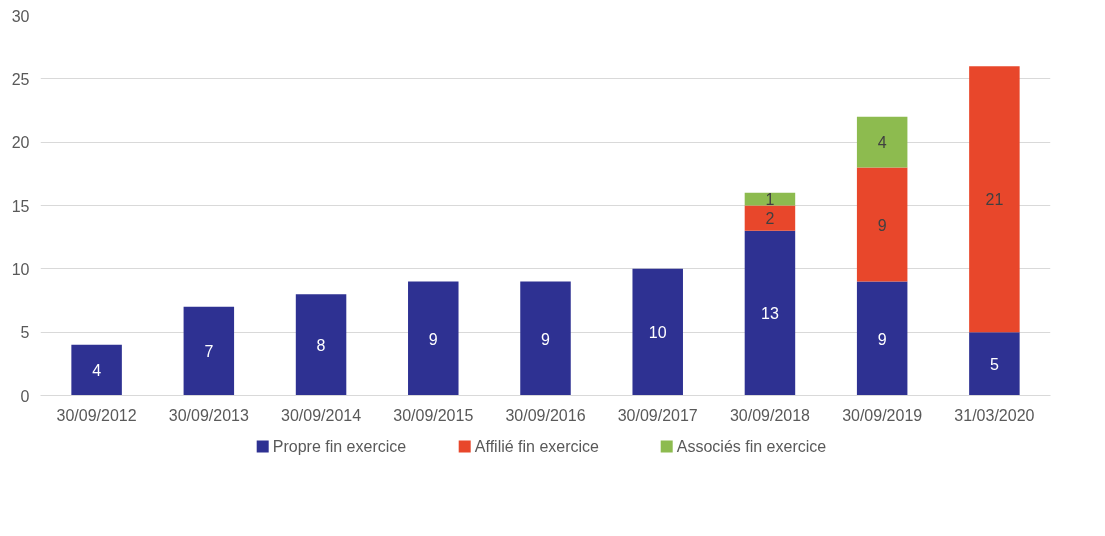 This screenshot has width=1105, height=536. What do you see at coordinates (339, 446) in the screenshot?
I see `legend-label: Propre fin exercice` at bounding box center [339, 446].